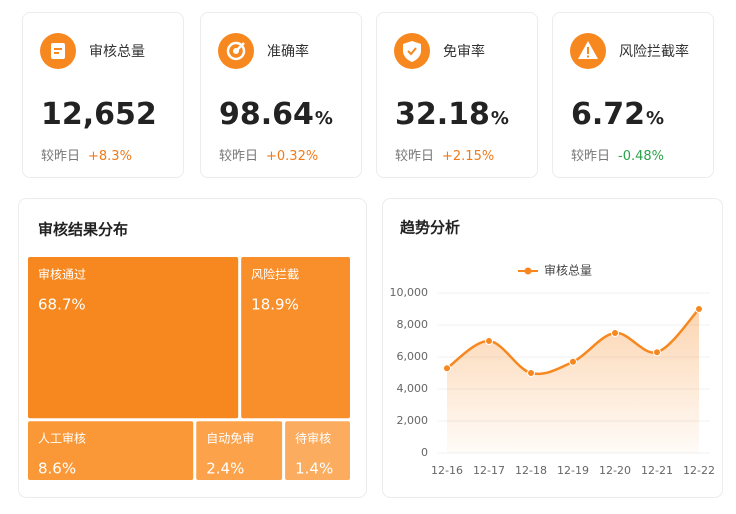 This screenshot has width=736, height=514. I want to click on card-value: 98.64%, so click(276, 114).